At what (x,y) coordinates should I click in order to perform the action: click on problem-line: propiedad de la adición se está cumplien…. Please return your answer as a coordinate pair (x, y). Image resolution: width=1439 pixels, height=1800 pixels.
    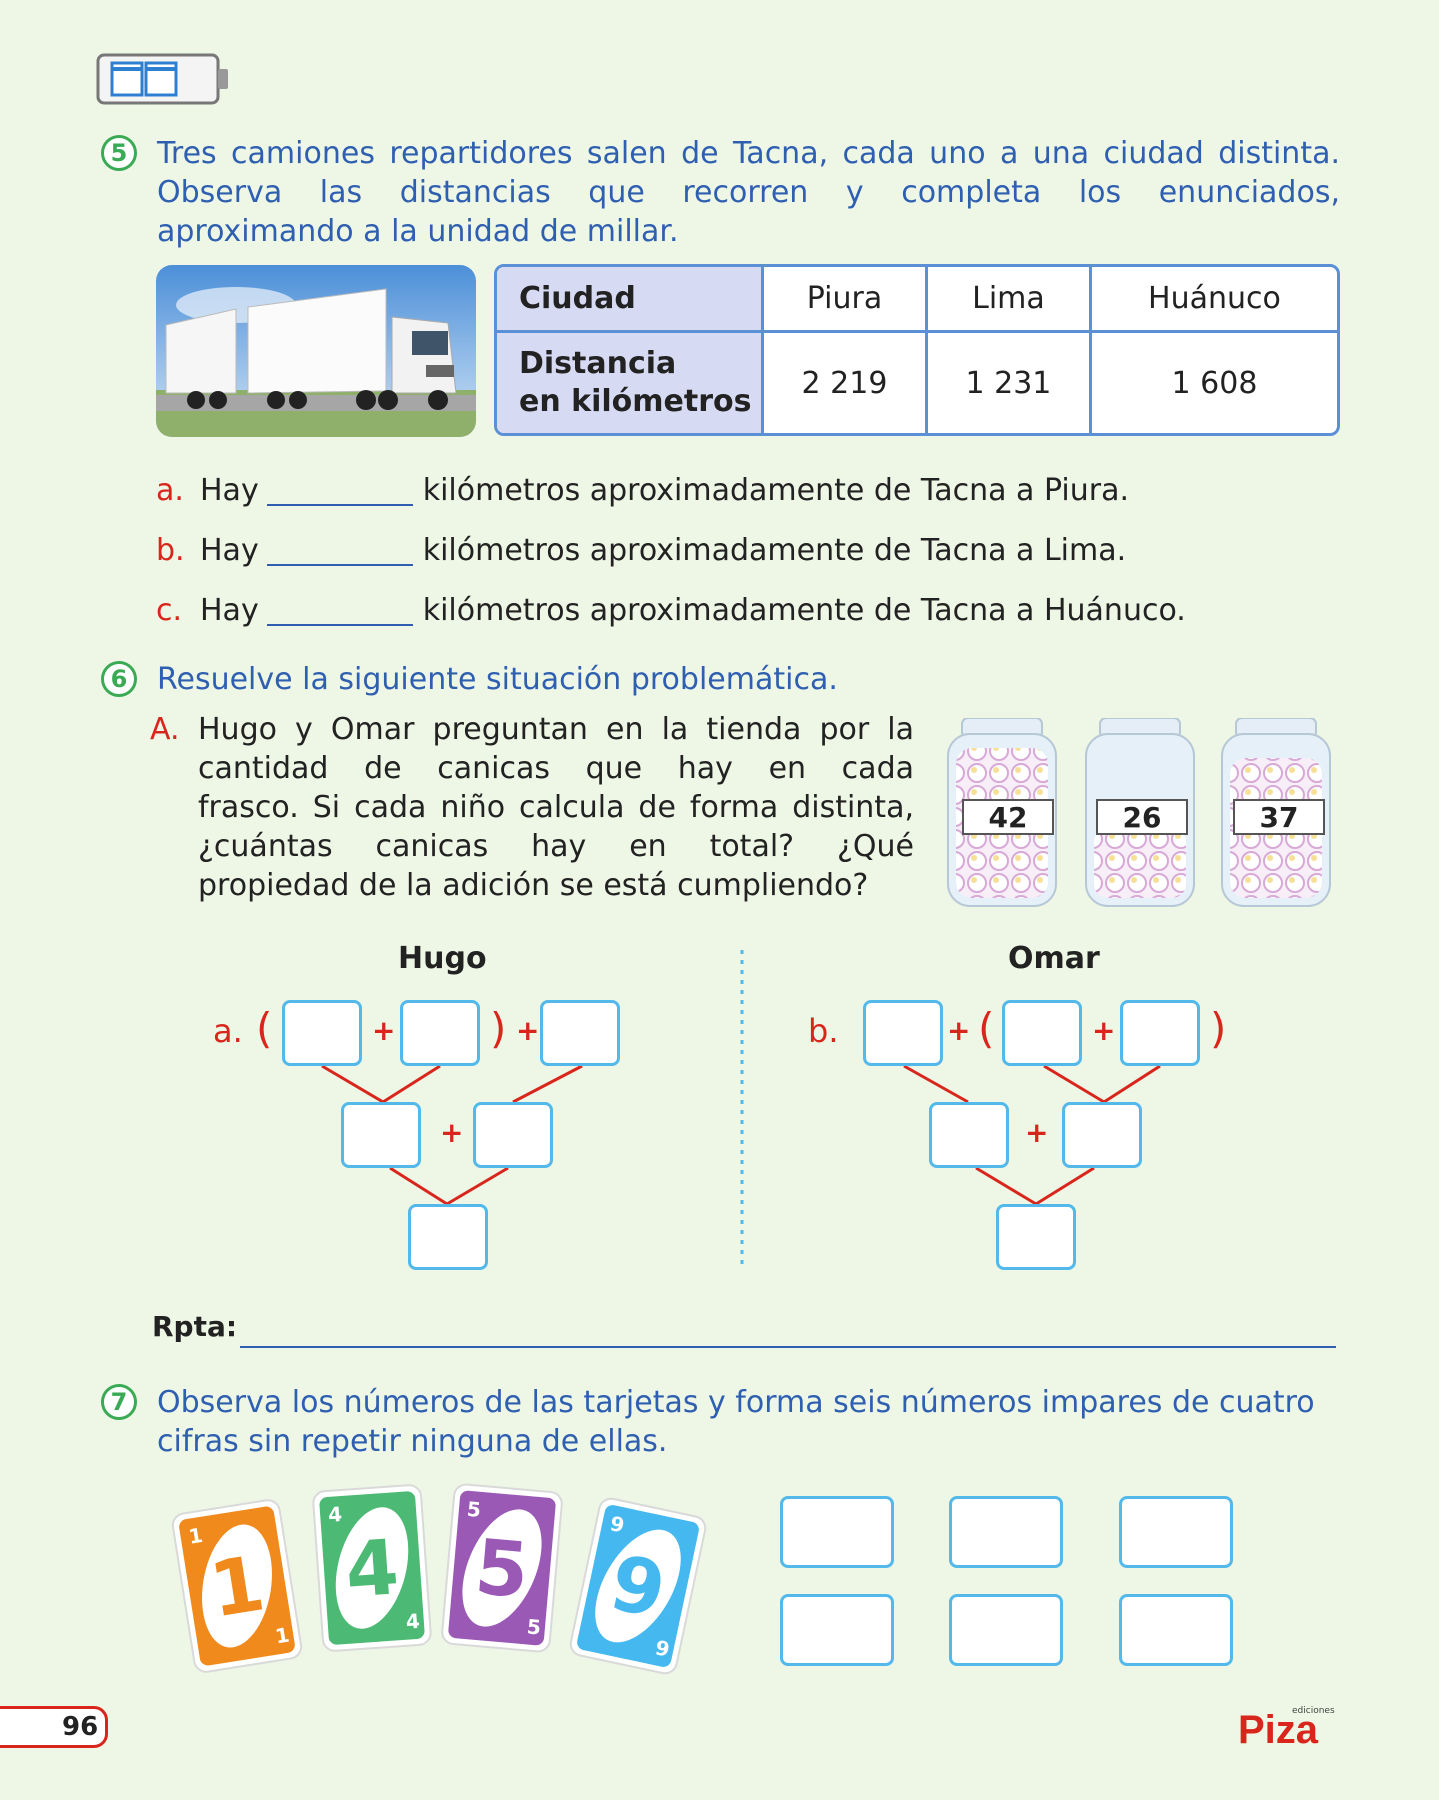
    Looking at the image, I should click on (533, 885).